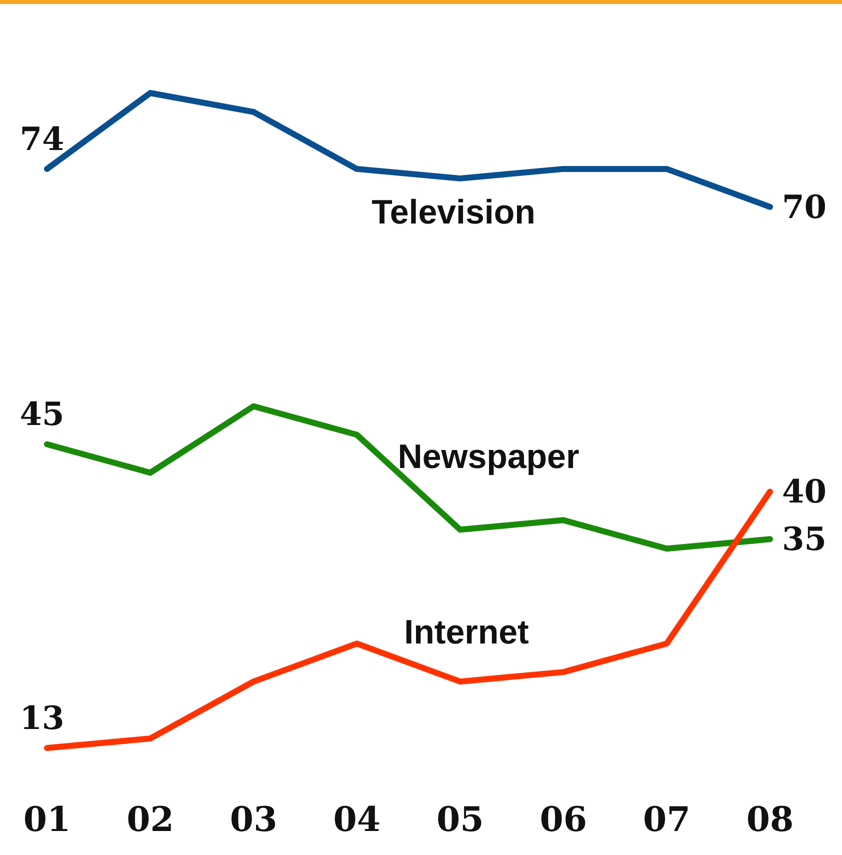 The image size is (842, 855). What do you see at coordinates (804, 207) in the screenshot?
I see `data-label: 70` at bounding box center [804, 207].